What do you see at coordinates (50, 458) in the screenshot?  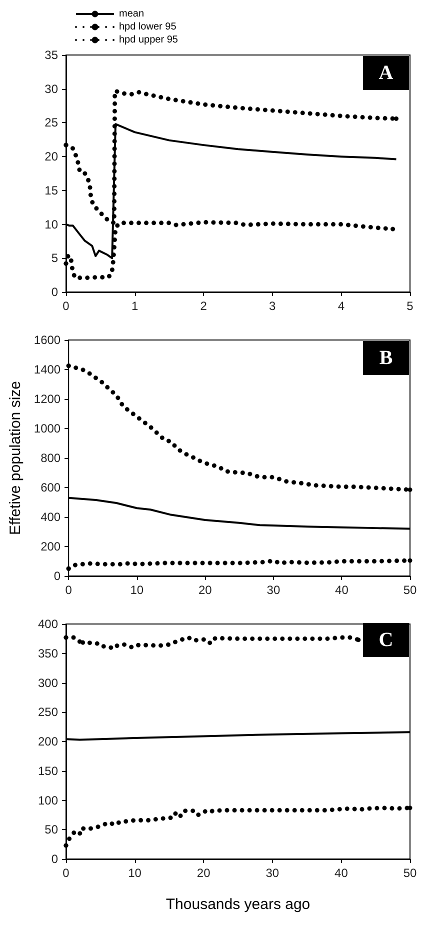 I see `y-tick-label: 800` at bounding box center [50, 458].